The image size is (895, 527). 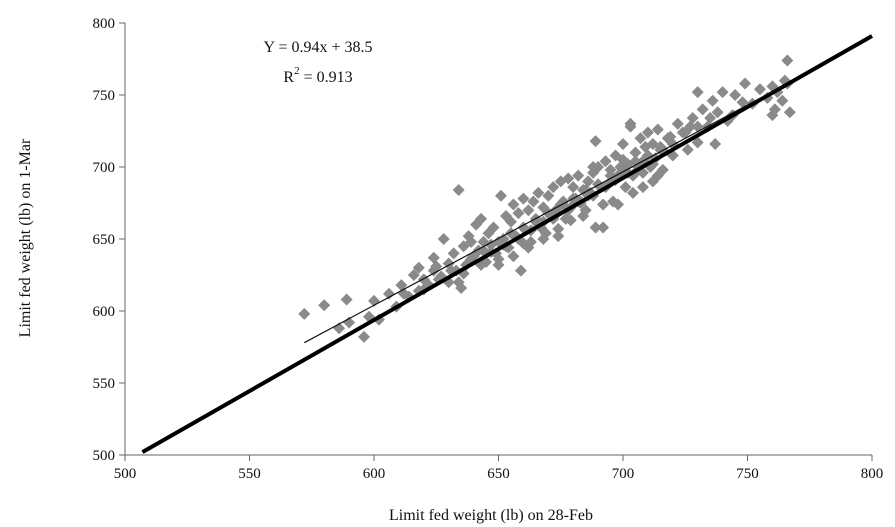 I want to click on r-squared-label: R2 = 0.913, so click(x=317, y=75).